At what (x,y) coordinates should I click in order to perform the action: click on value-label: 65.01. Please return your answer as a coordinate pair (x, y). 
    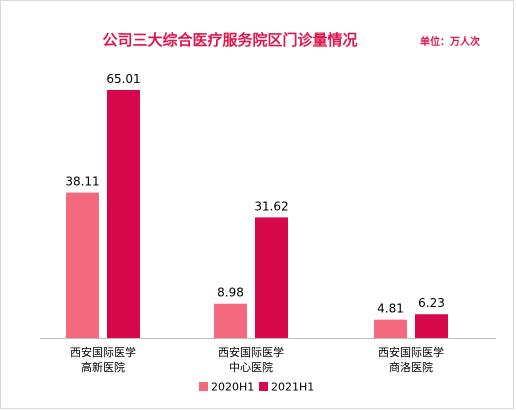
    Looking at the image, I should click on (123, 79).